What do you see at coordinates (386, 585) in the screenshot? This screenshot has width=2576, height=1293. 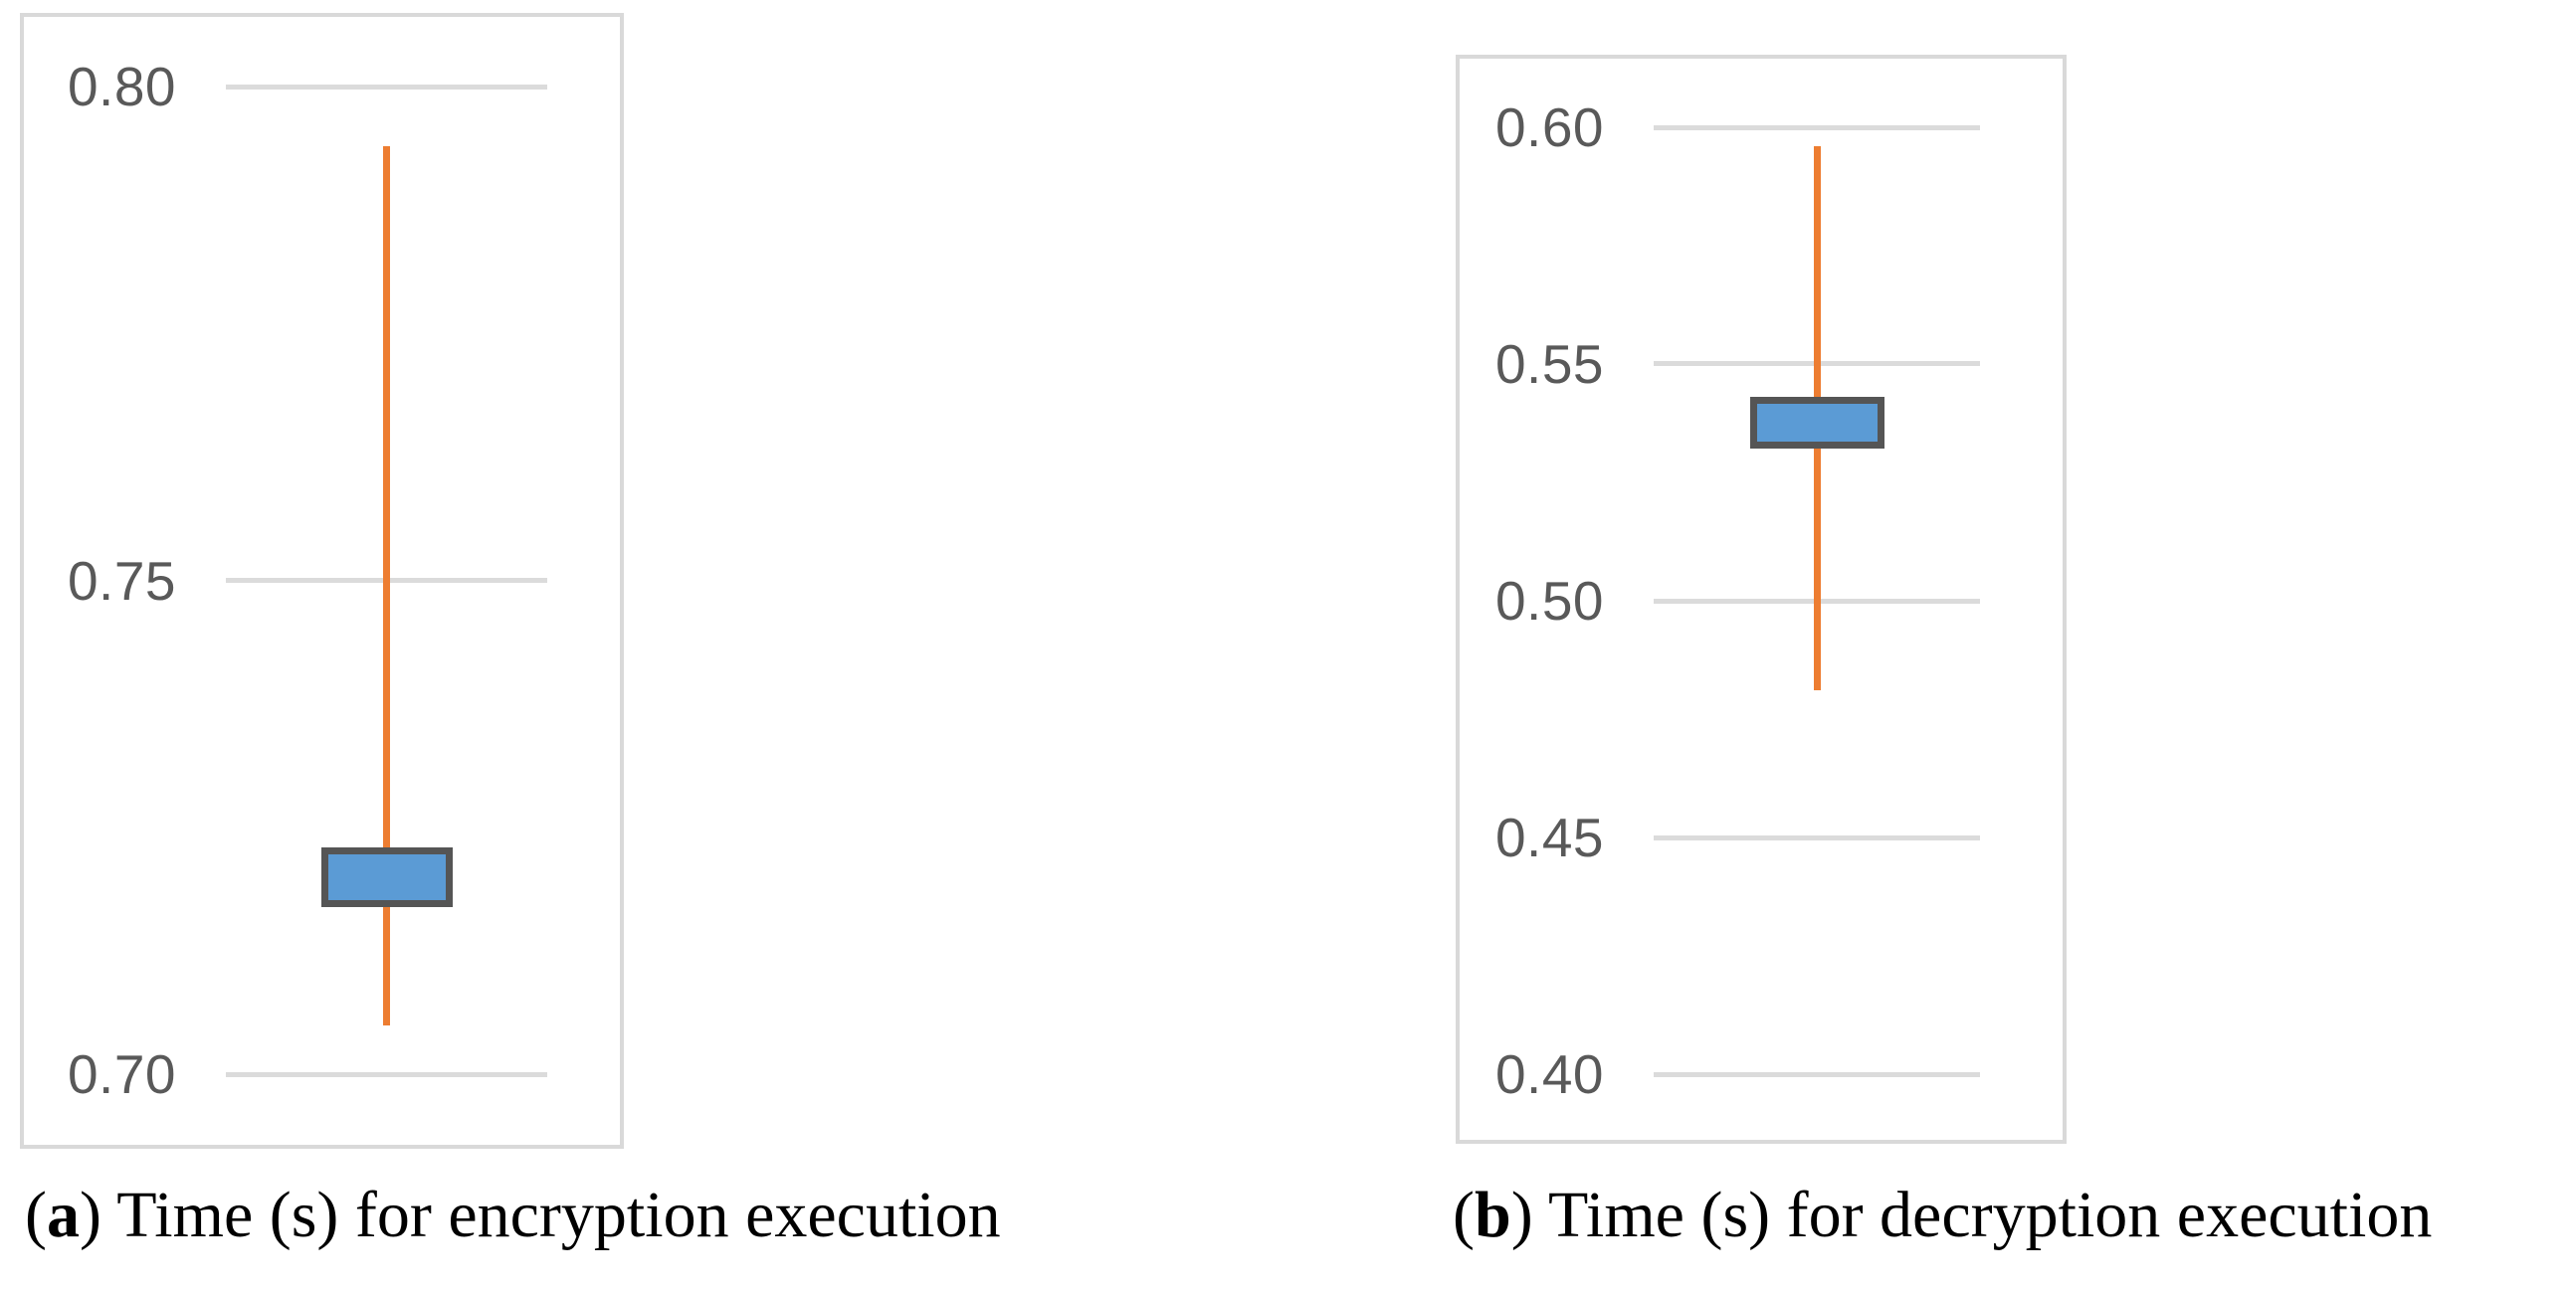 I see `whisker-line` at bounding box center [386, 585].